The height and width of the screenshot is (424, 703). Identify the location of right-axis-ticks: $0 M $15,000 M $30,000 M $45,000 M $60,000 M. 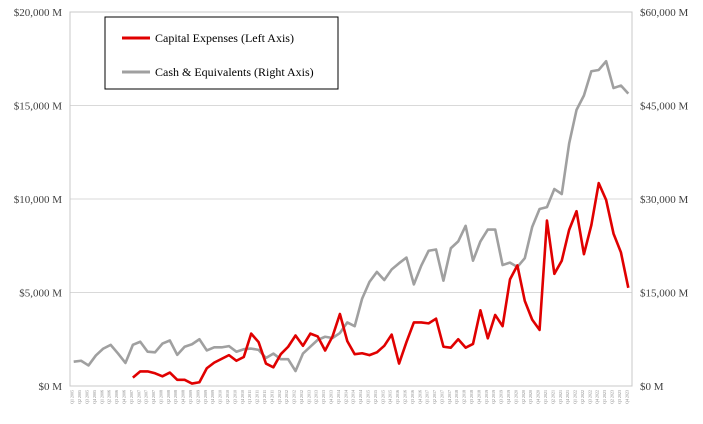
(664, 200).